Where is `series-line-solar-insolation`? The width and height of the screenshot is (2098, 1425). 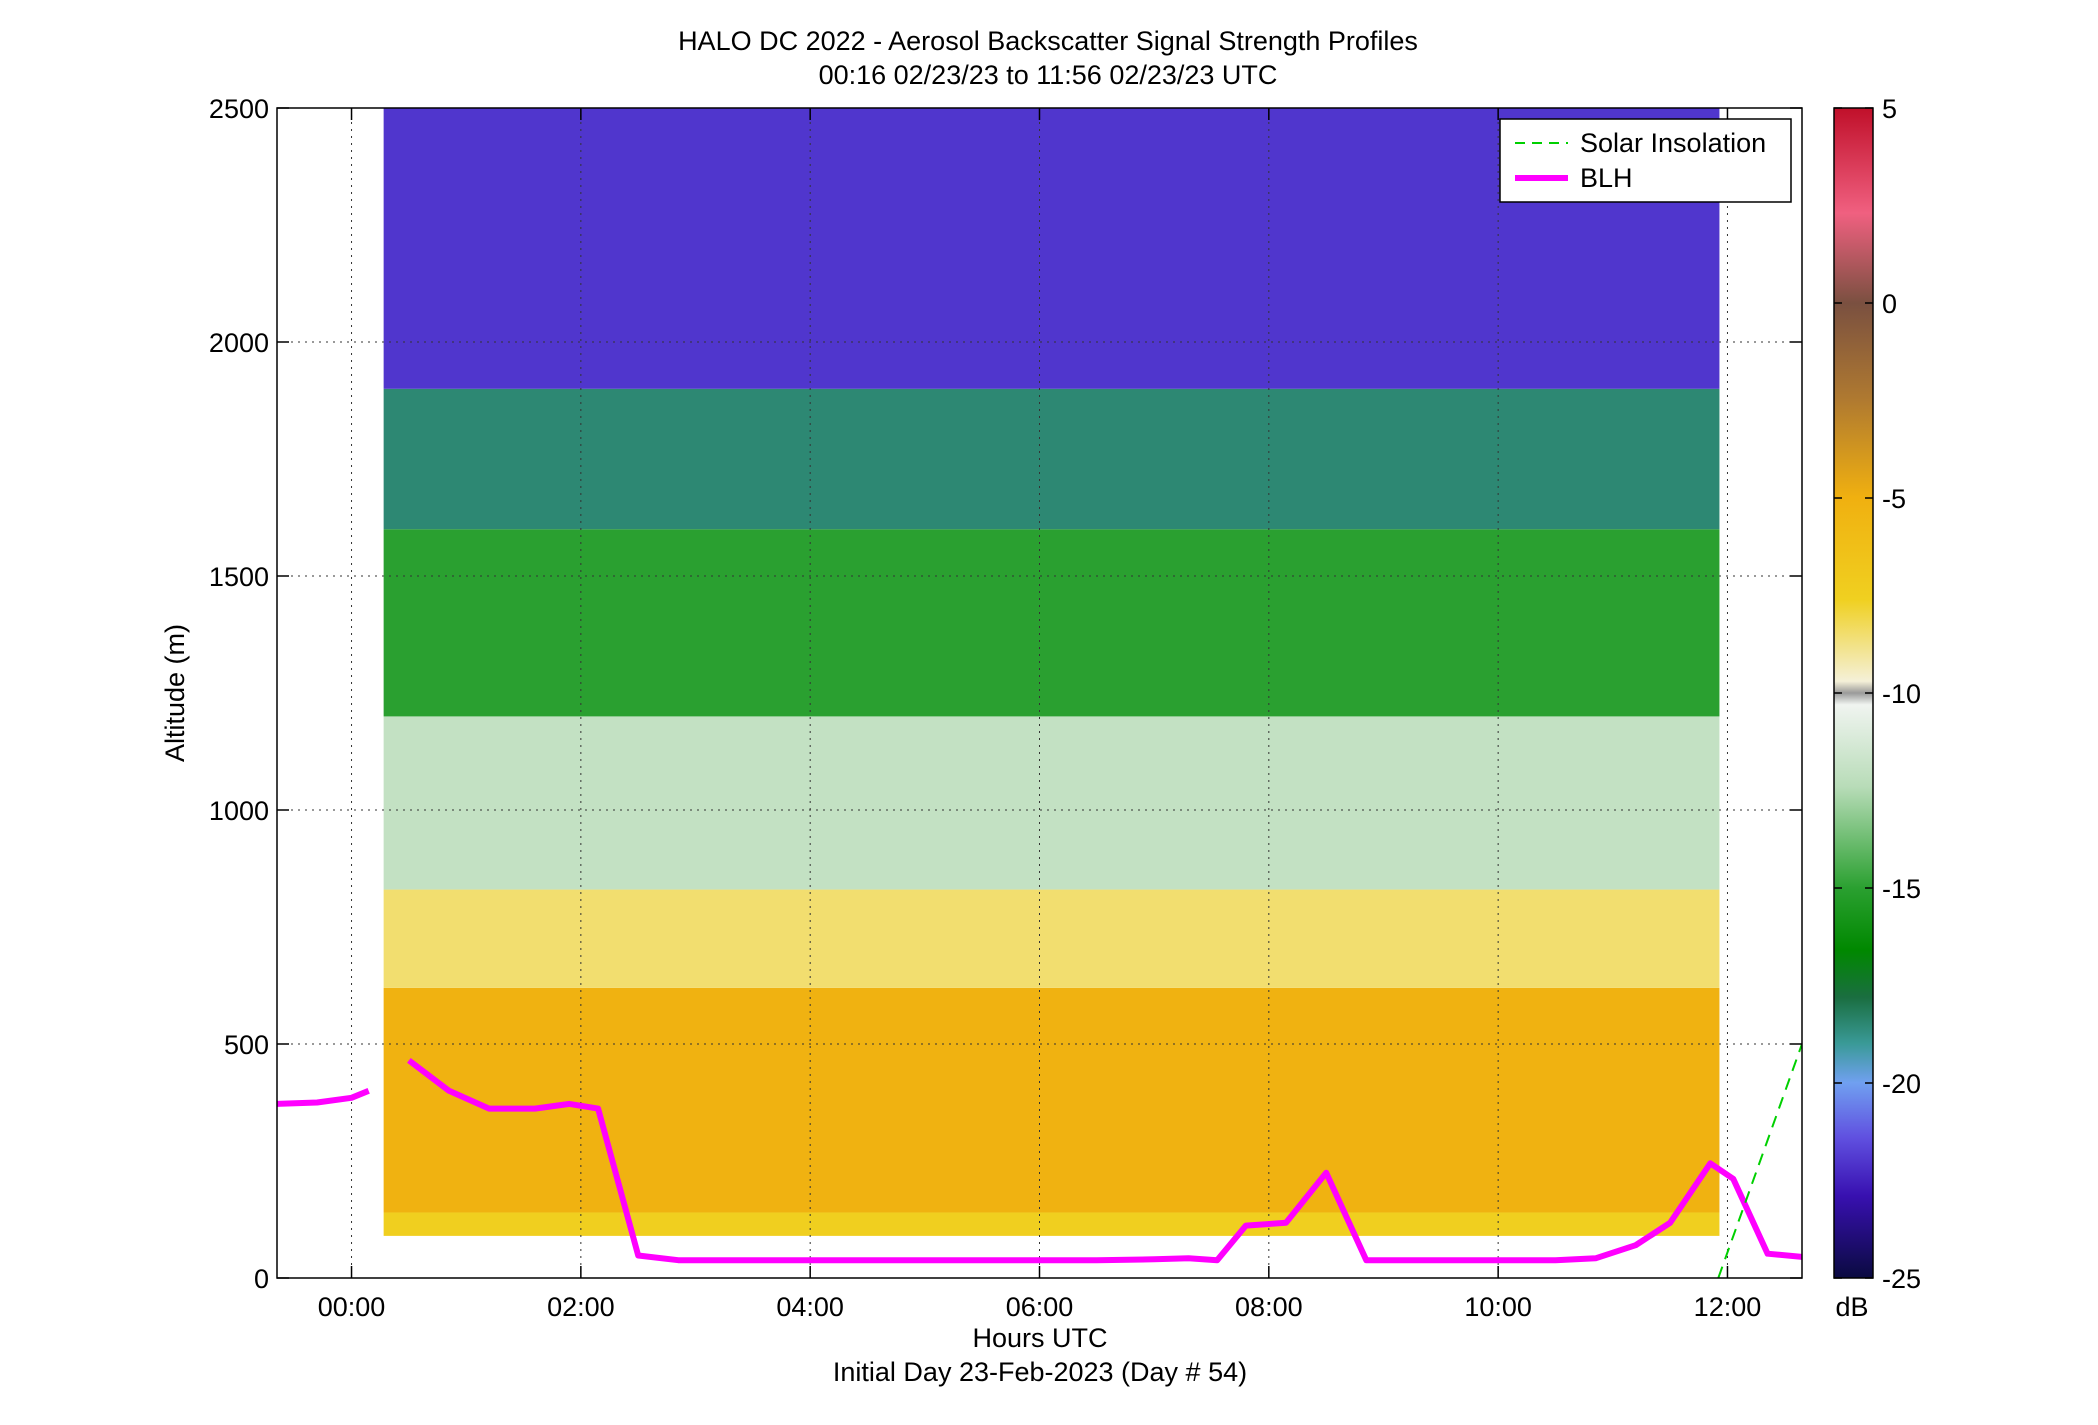
series-line-solar-insolation is located at coordinates (1759, 1160).